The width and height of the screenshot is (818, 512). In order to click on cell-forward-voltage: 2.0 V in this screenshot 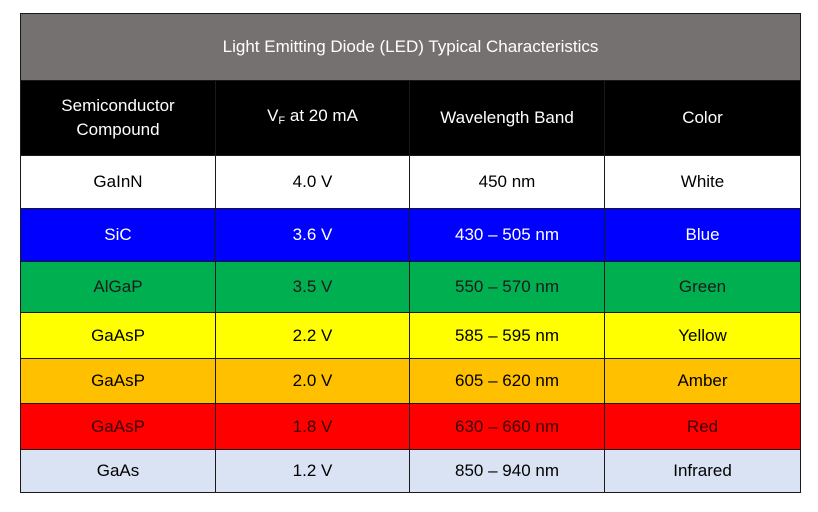, I will do `click(312, 381)`.